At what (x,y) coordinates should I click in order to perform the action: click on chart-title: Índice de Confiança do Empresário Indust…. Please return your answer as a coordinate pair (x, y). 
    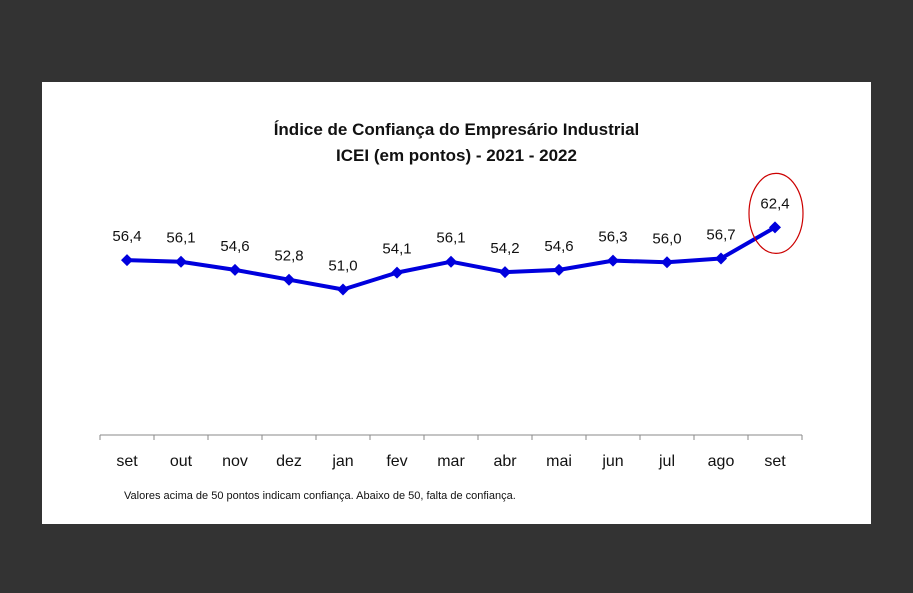
    Looking at the image, I should click on (456, 129).